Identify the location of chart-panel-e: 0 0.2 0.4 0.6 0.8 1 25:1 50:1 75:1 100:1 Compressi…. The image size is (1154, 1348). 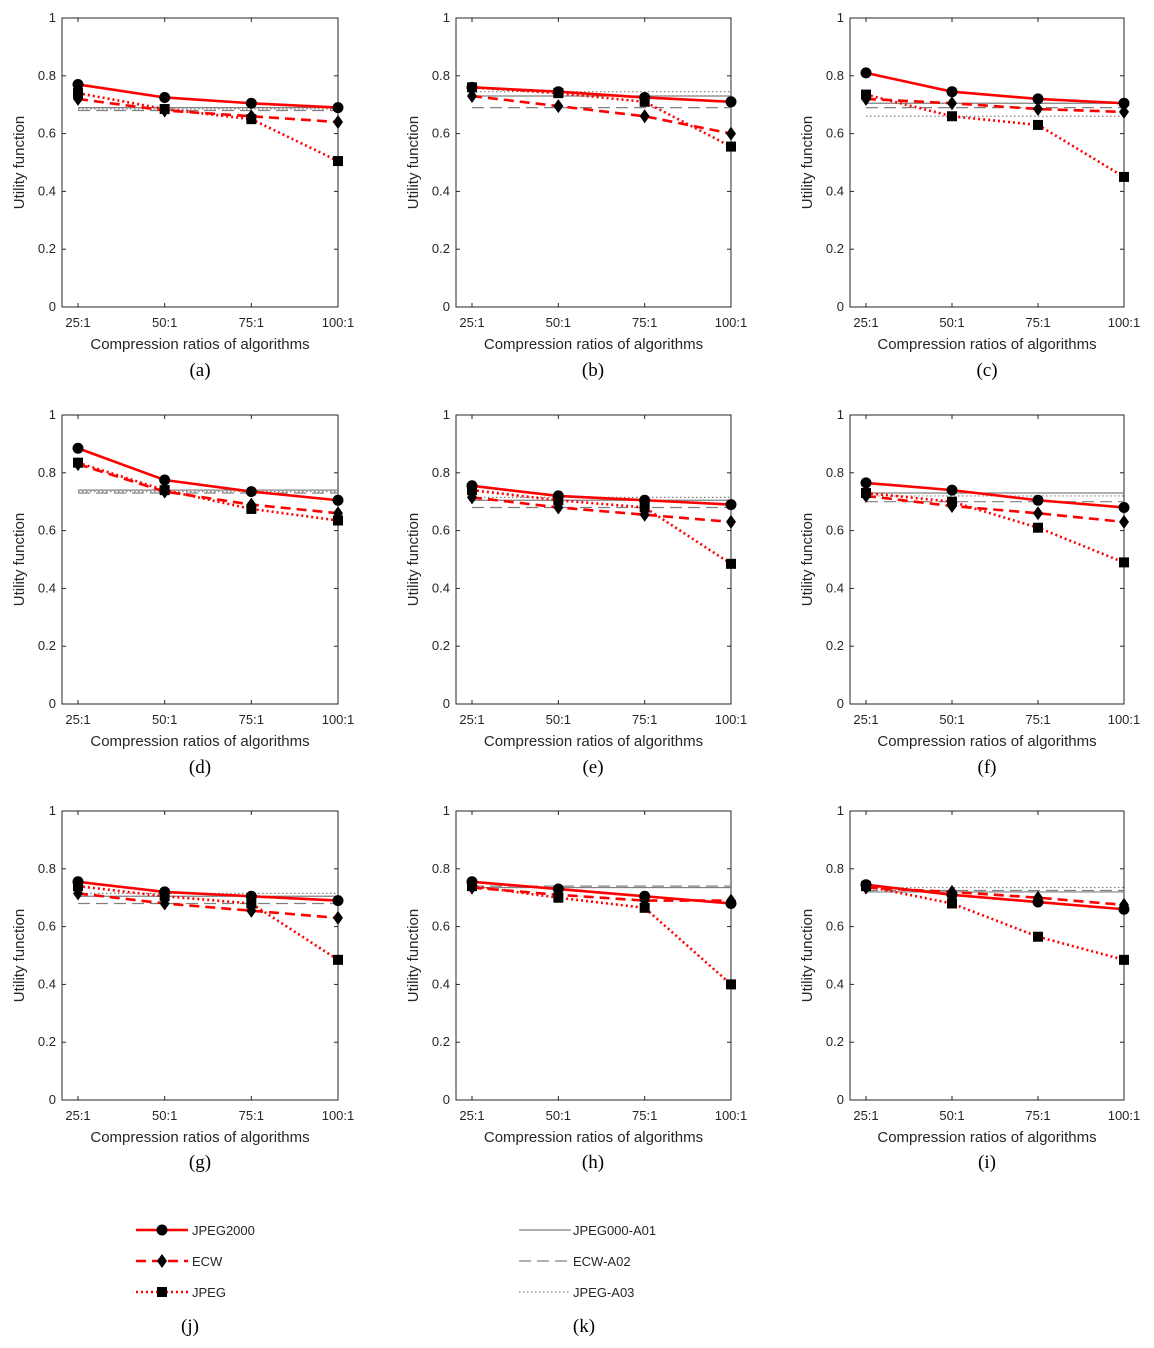
(576, 592).